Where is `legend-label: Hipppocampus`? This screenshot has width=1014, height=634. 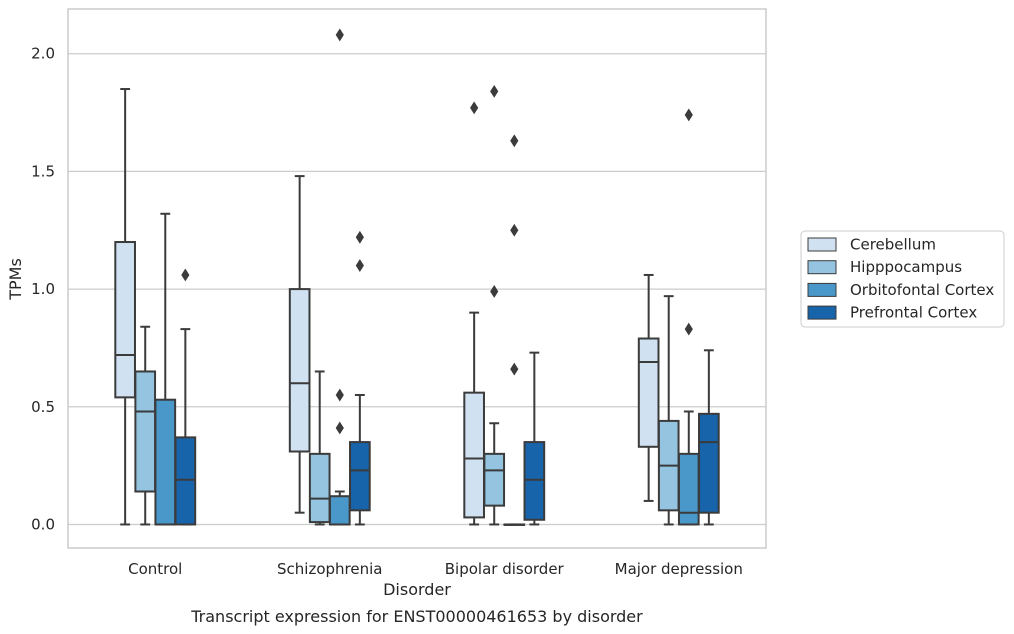
legend-label: Hipppocampus is located at coordinates (906, 267).